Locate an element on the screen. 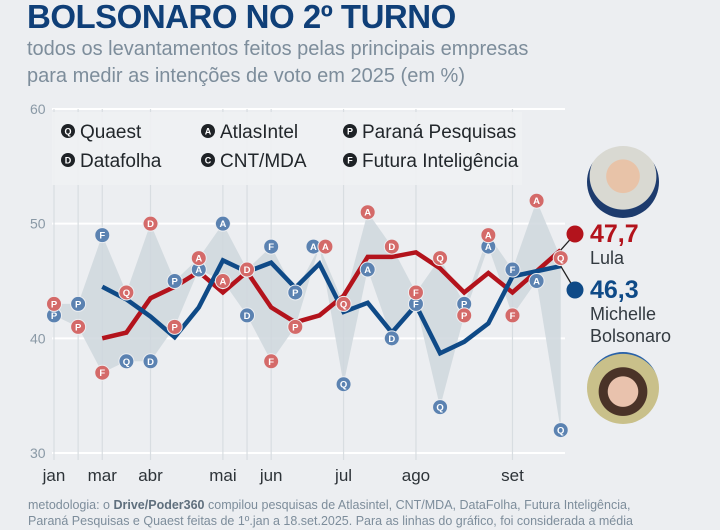 The image size is (720, 530). michelle-end-dot is located at coordinates (575, 290).